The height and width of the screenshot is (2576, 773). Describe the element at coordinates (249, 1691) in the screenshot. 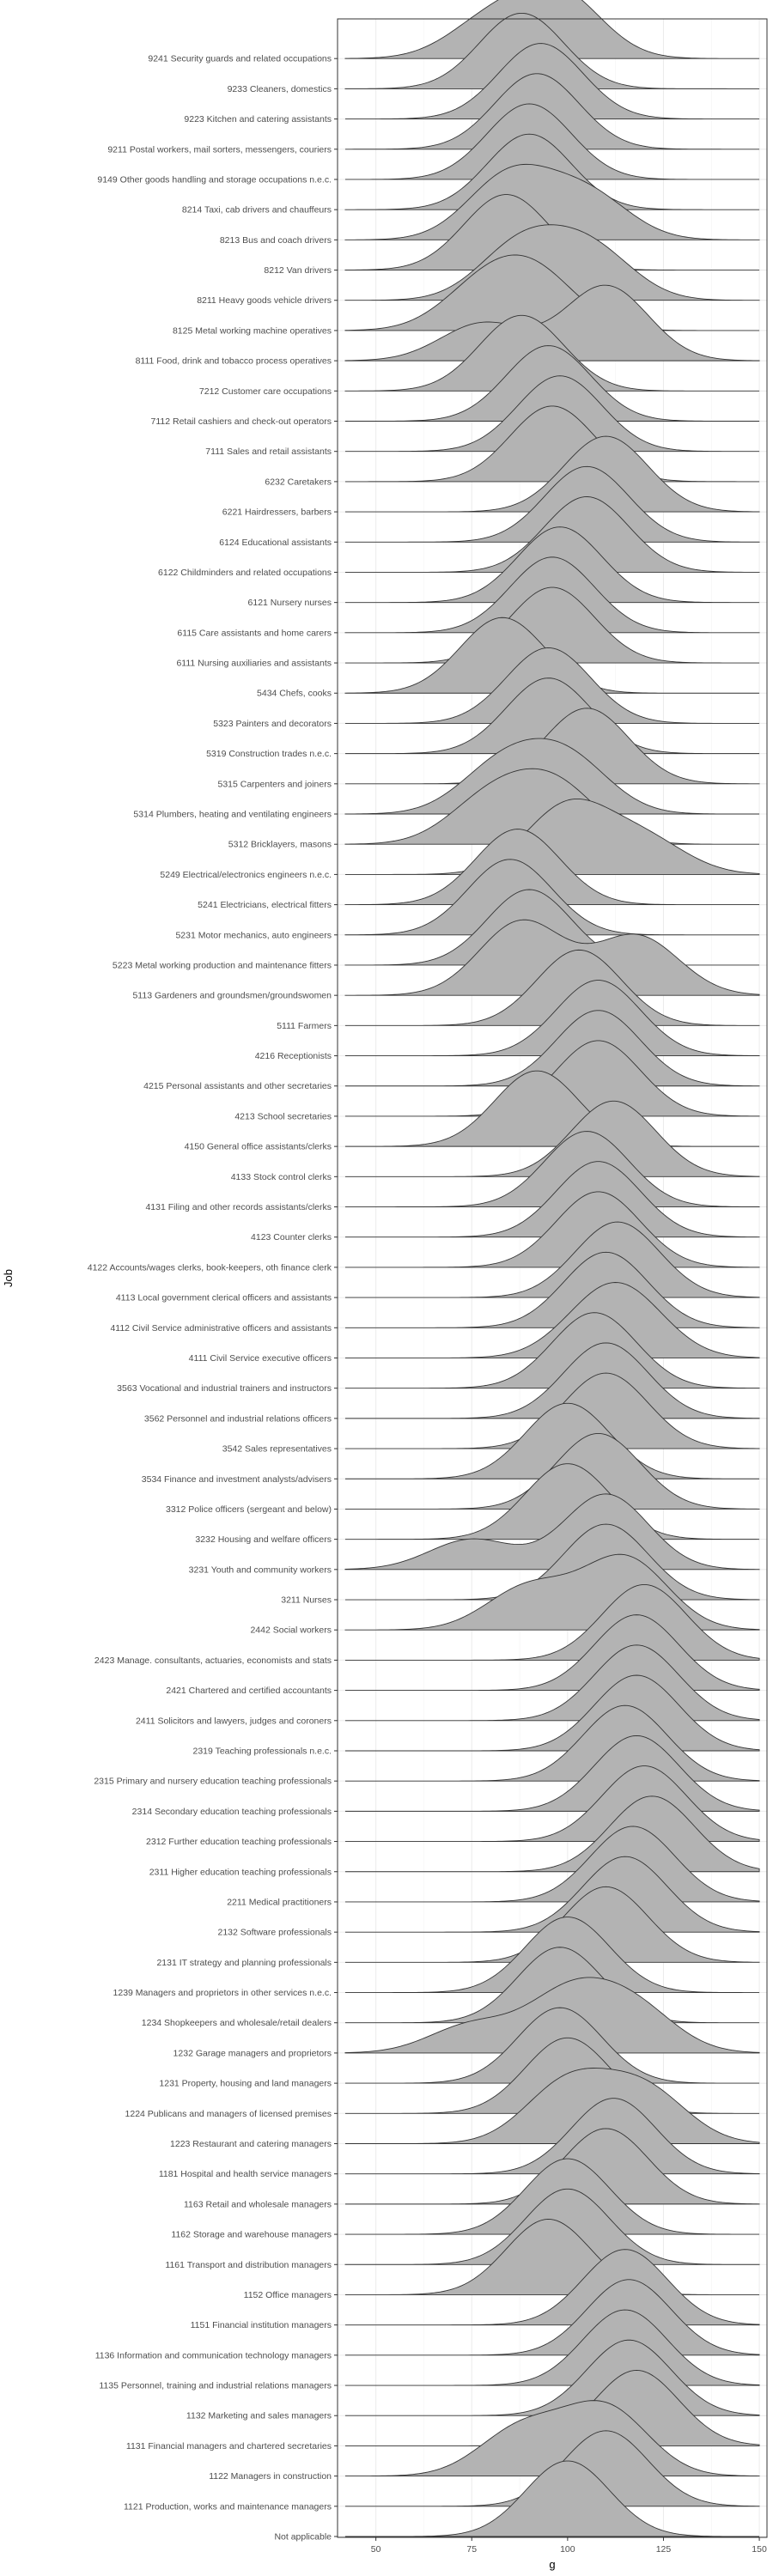

I see `y-tick-label: 2421 Chartered and certified accountants` at that location.